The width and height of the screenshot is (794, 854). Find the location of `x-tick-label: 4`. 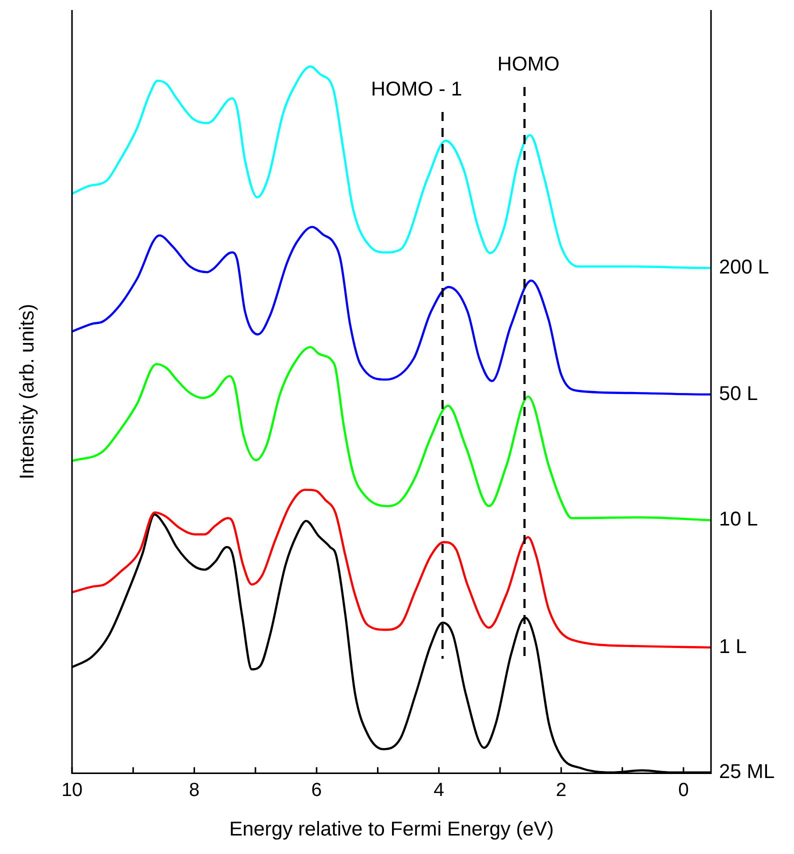

x-tick-label: 4 is located at coordinates (439, 790).